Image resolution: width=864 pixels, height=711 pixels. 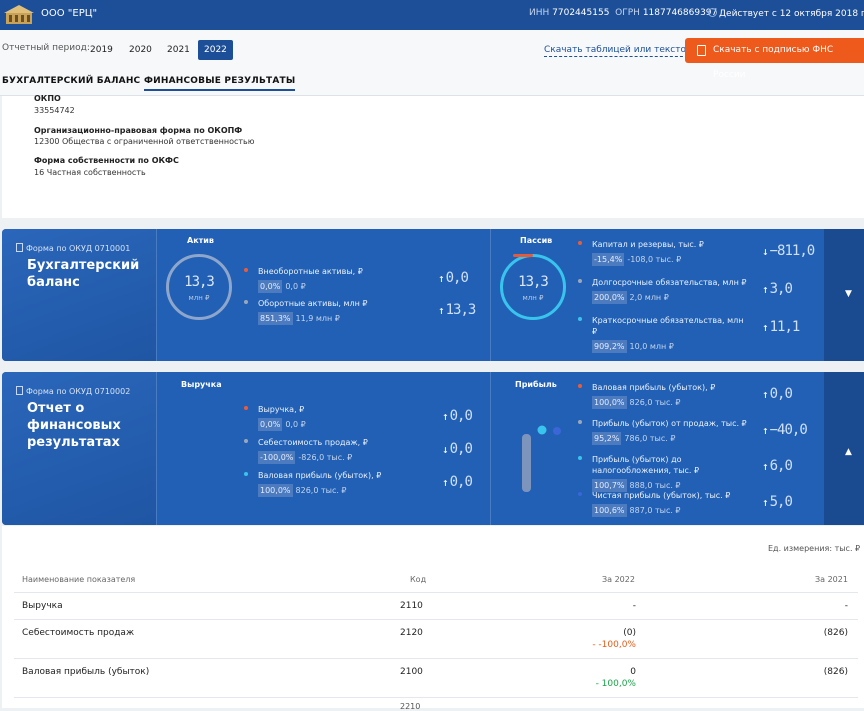 I want to click on indicator-sub: 100,6% 887,0 тыс. ₽, so click(x=671, y=510).